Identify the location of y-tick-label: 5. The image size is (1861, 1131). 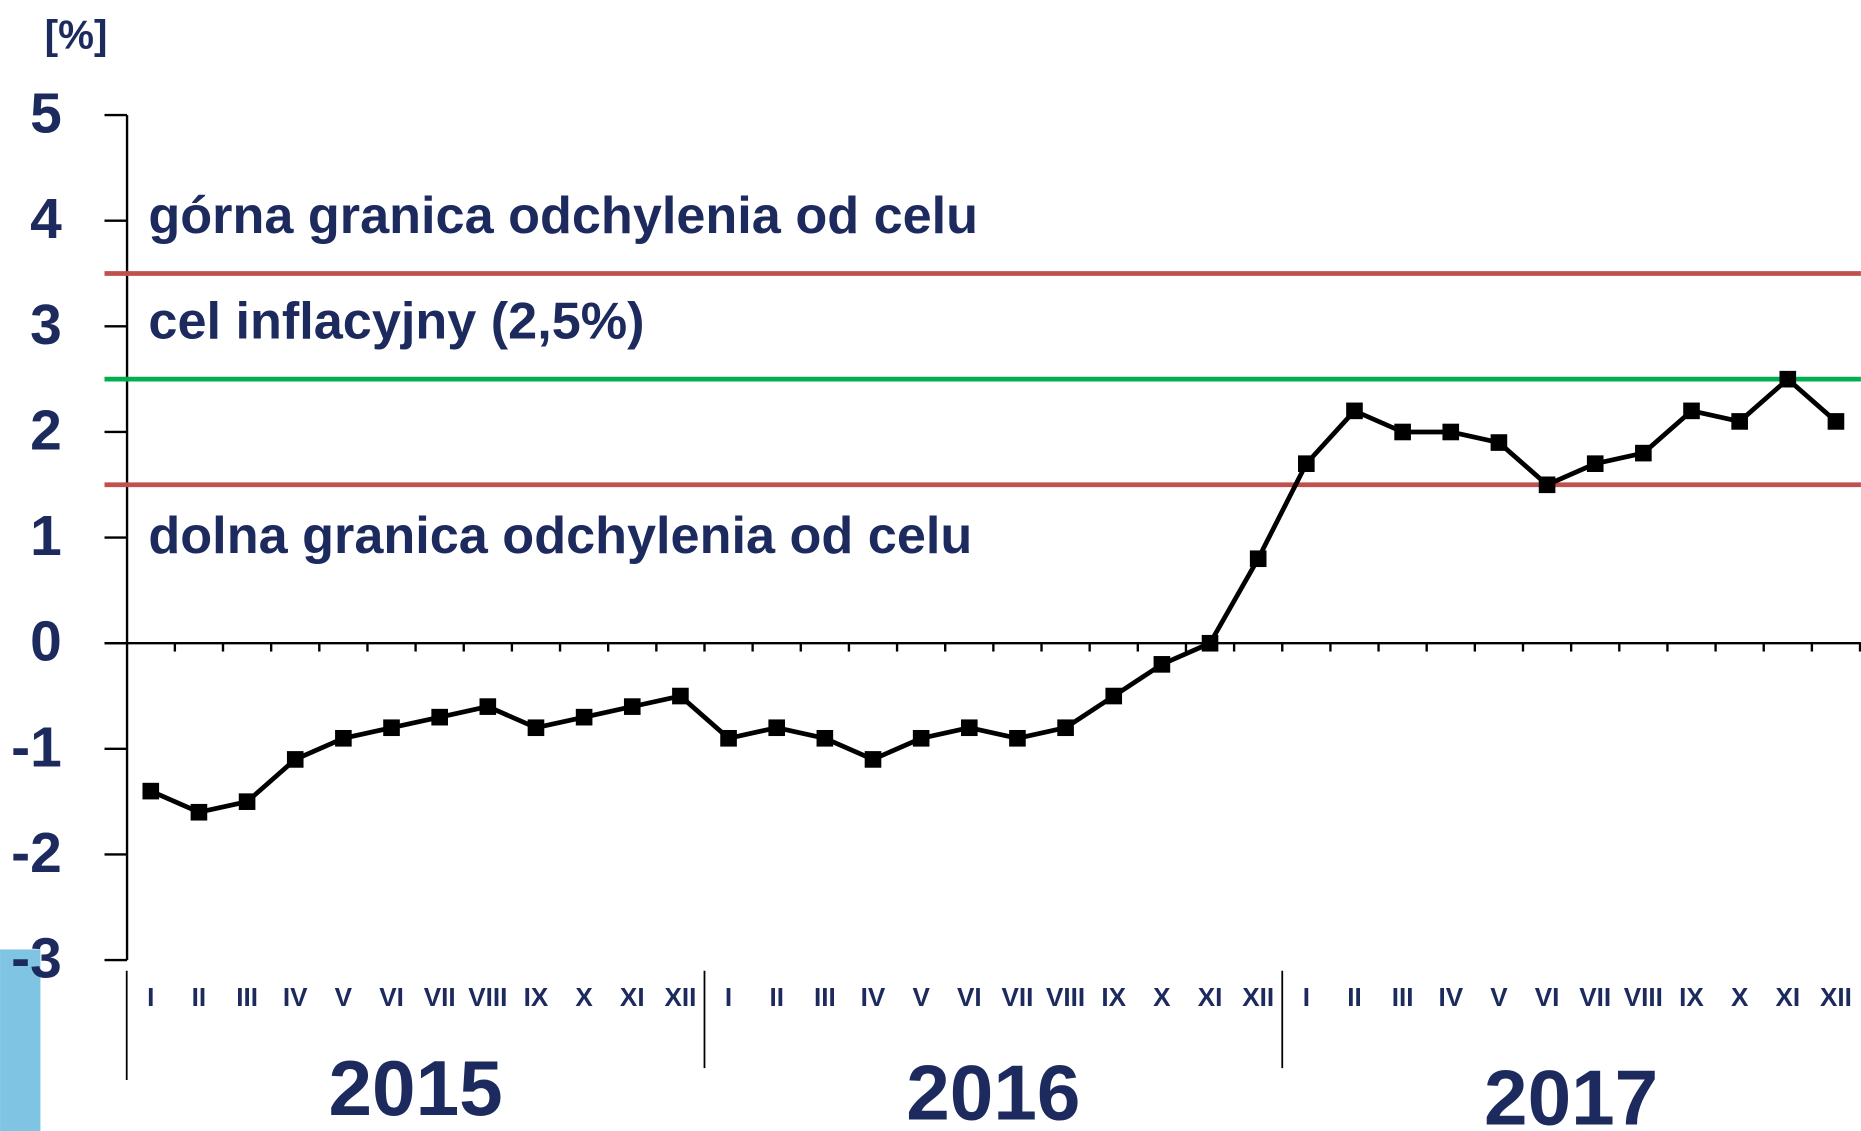
(46, 114).